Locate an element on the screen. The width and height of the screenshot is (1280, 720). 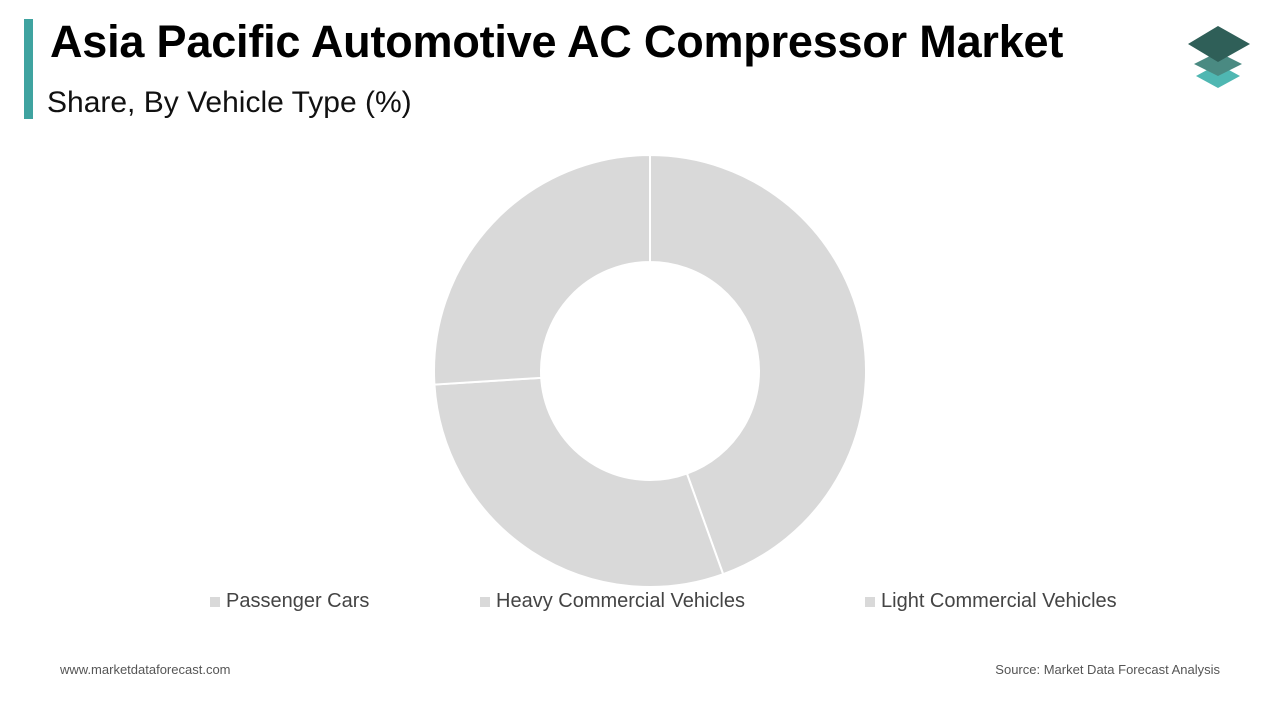
donut-slice-passenger-cars is located at coordinates (758, 364).